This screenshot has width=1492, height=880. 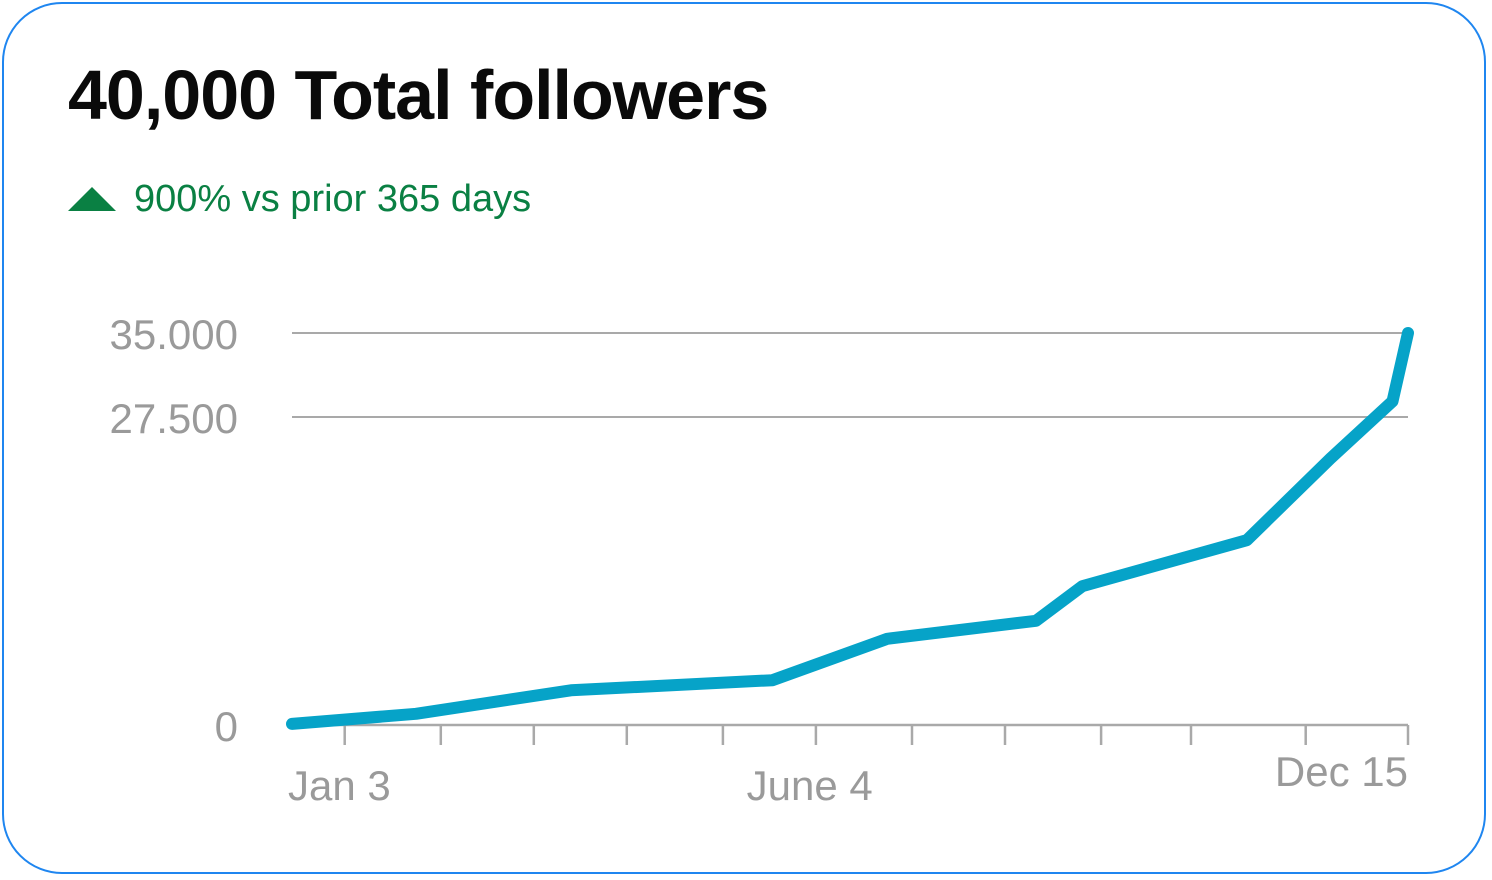 I want to click on x-tick-label: Jan 3, so click(x=339, y=785).